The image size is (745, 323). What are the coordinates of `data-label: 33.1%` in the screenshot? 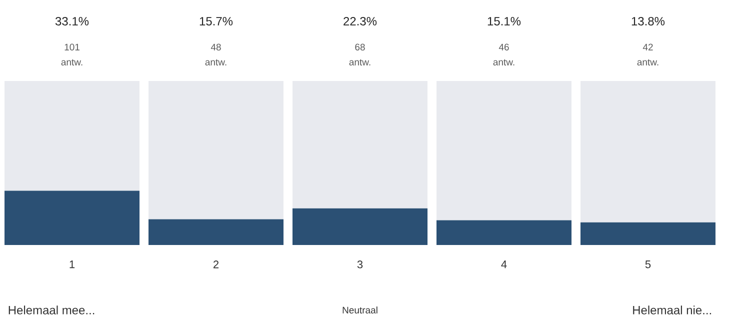 It's located at (72, 21).